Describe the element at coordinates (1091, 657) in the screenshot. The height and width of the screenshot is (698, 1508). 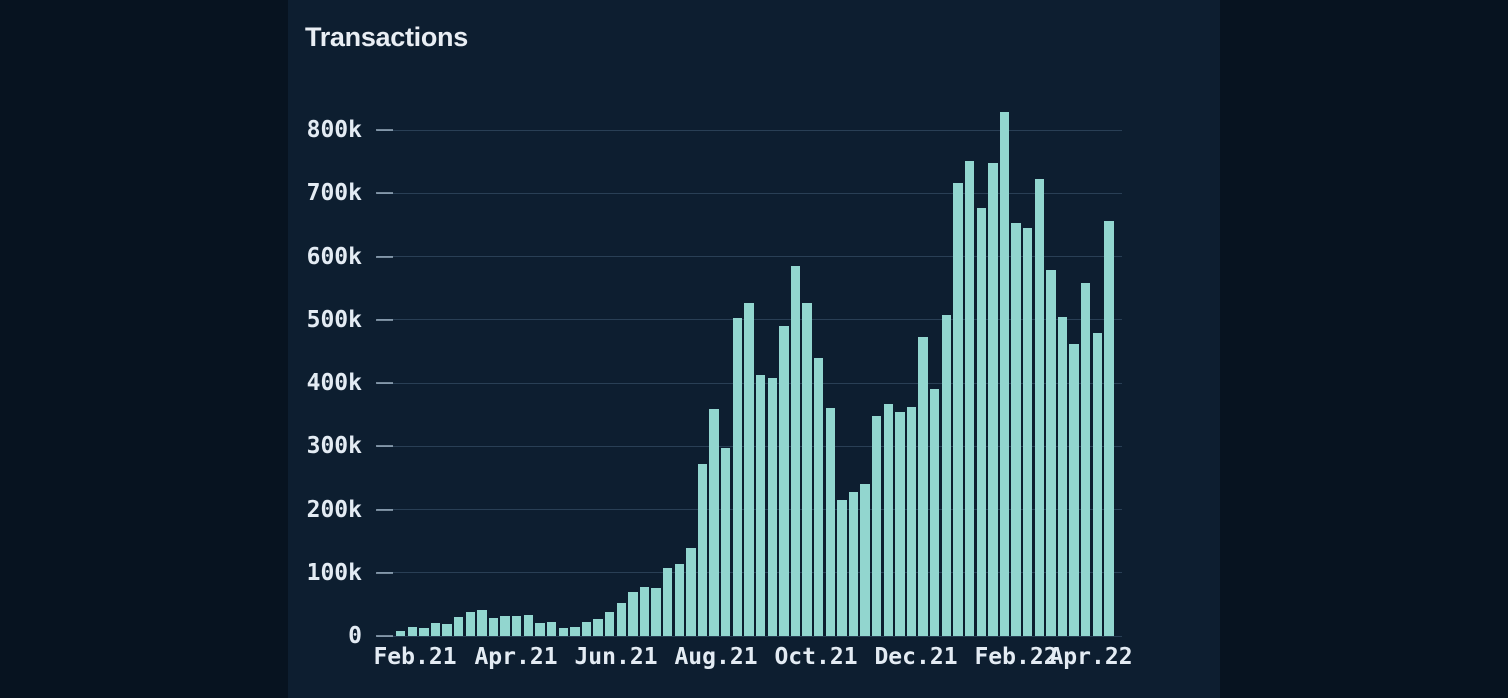
I see `x-axis-tick-label: Apr.22` at that location.